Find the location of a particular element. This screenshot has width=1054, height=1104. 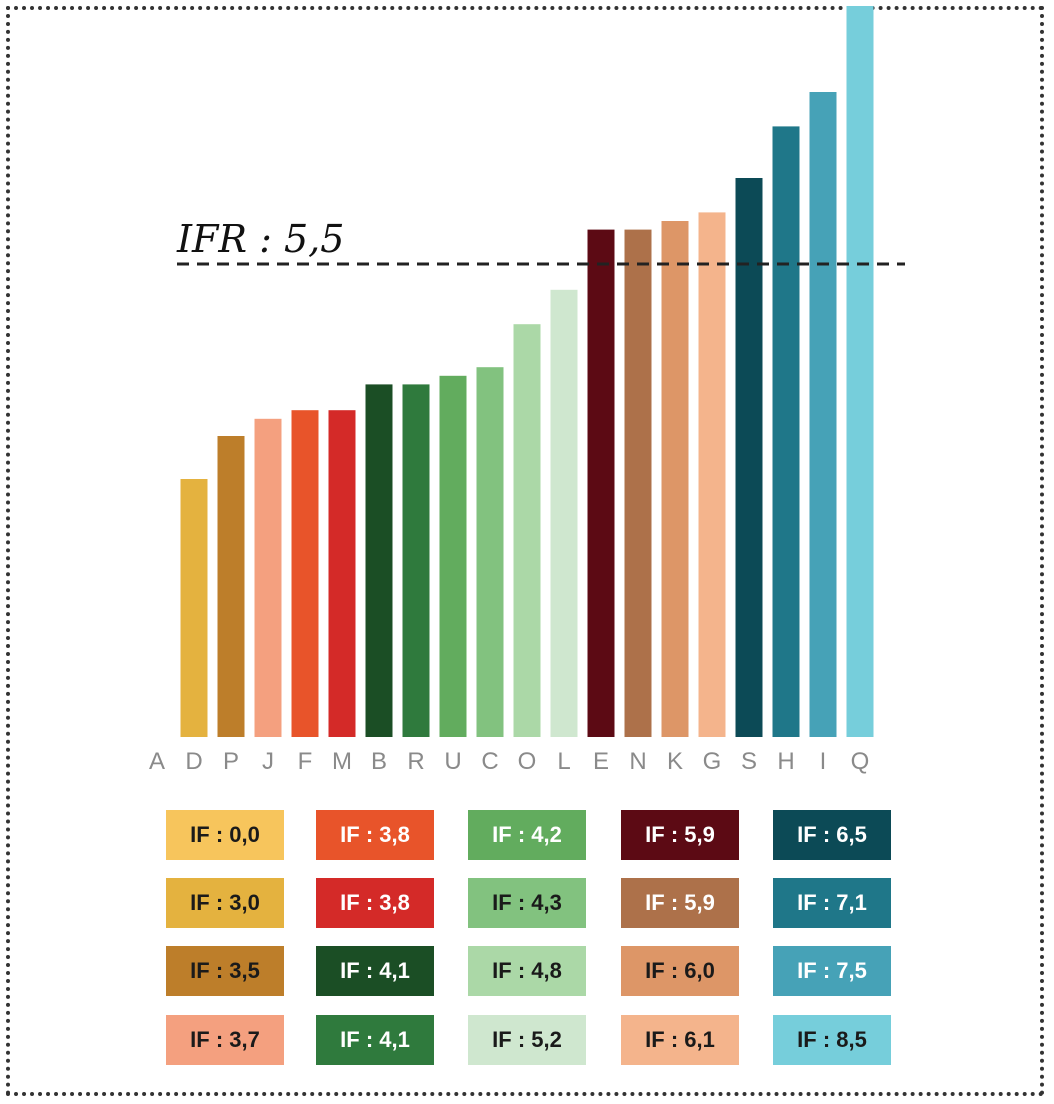

legend-item: IF : 6,5 is located at coordinates (832, 835).